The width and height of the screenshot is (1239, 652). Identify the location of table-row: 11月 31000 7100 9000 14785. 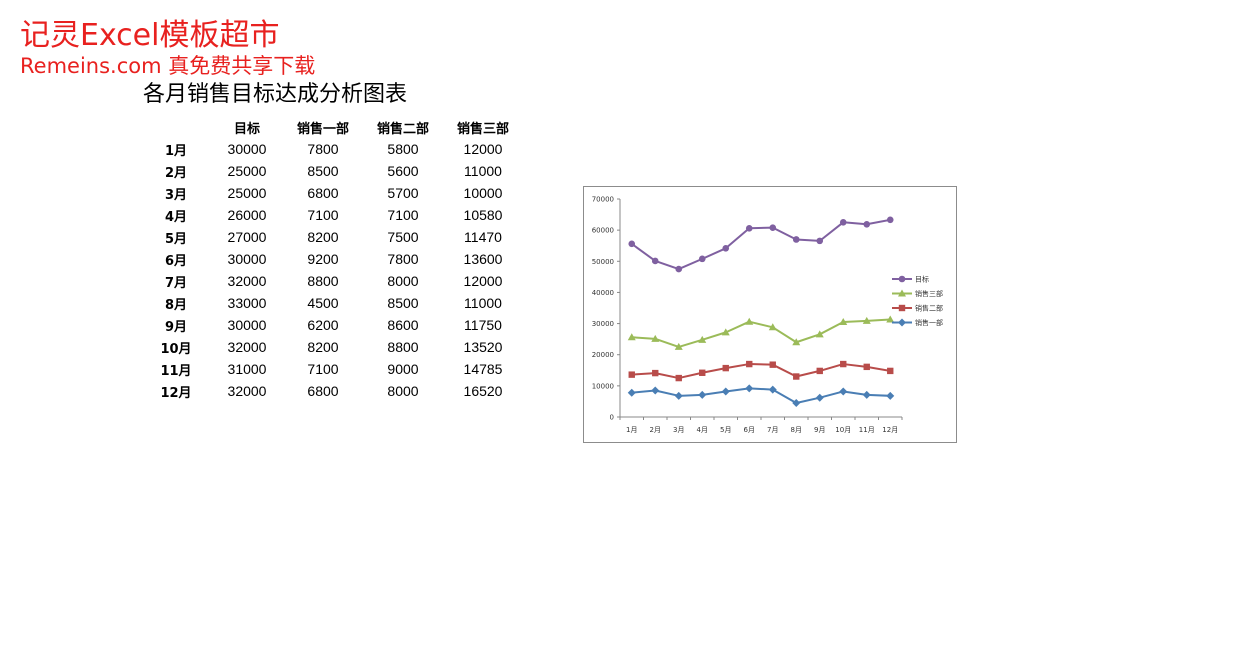
(332, 369).